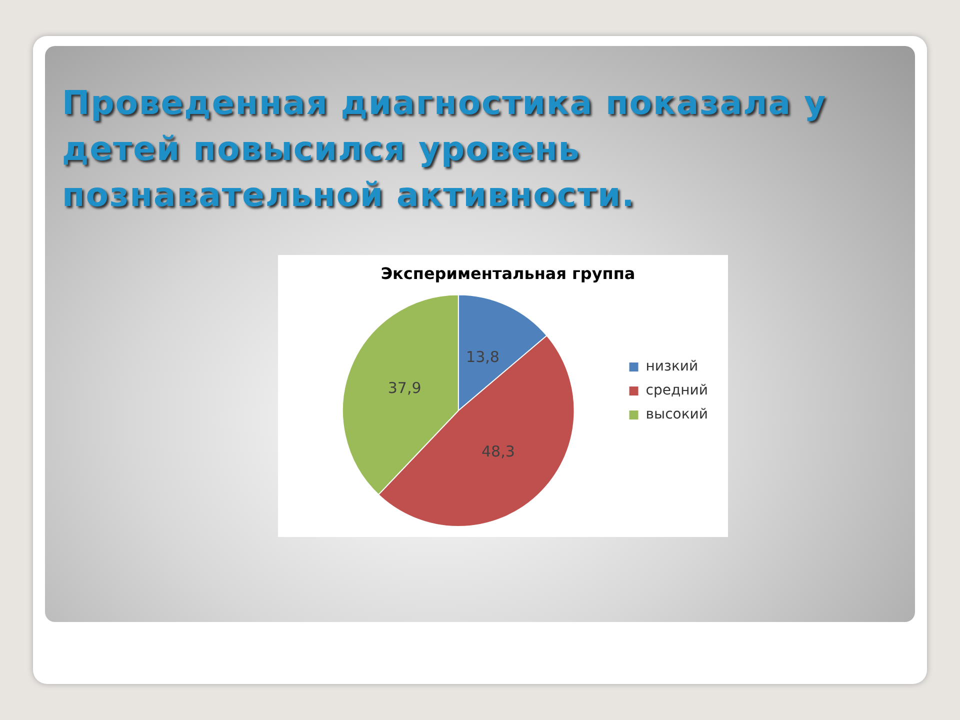 Image resolution: width=960 pixels, height=720 pixels. I want to click on legend-label: высокий, so click(677, 414).